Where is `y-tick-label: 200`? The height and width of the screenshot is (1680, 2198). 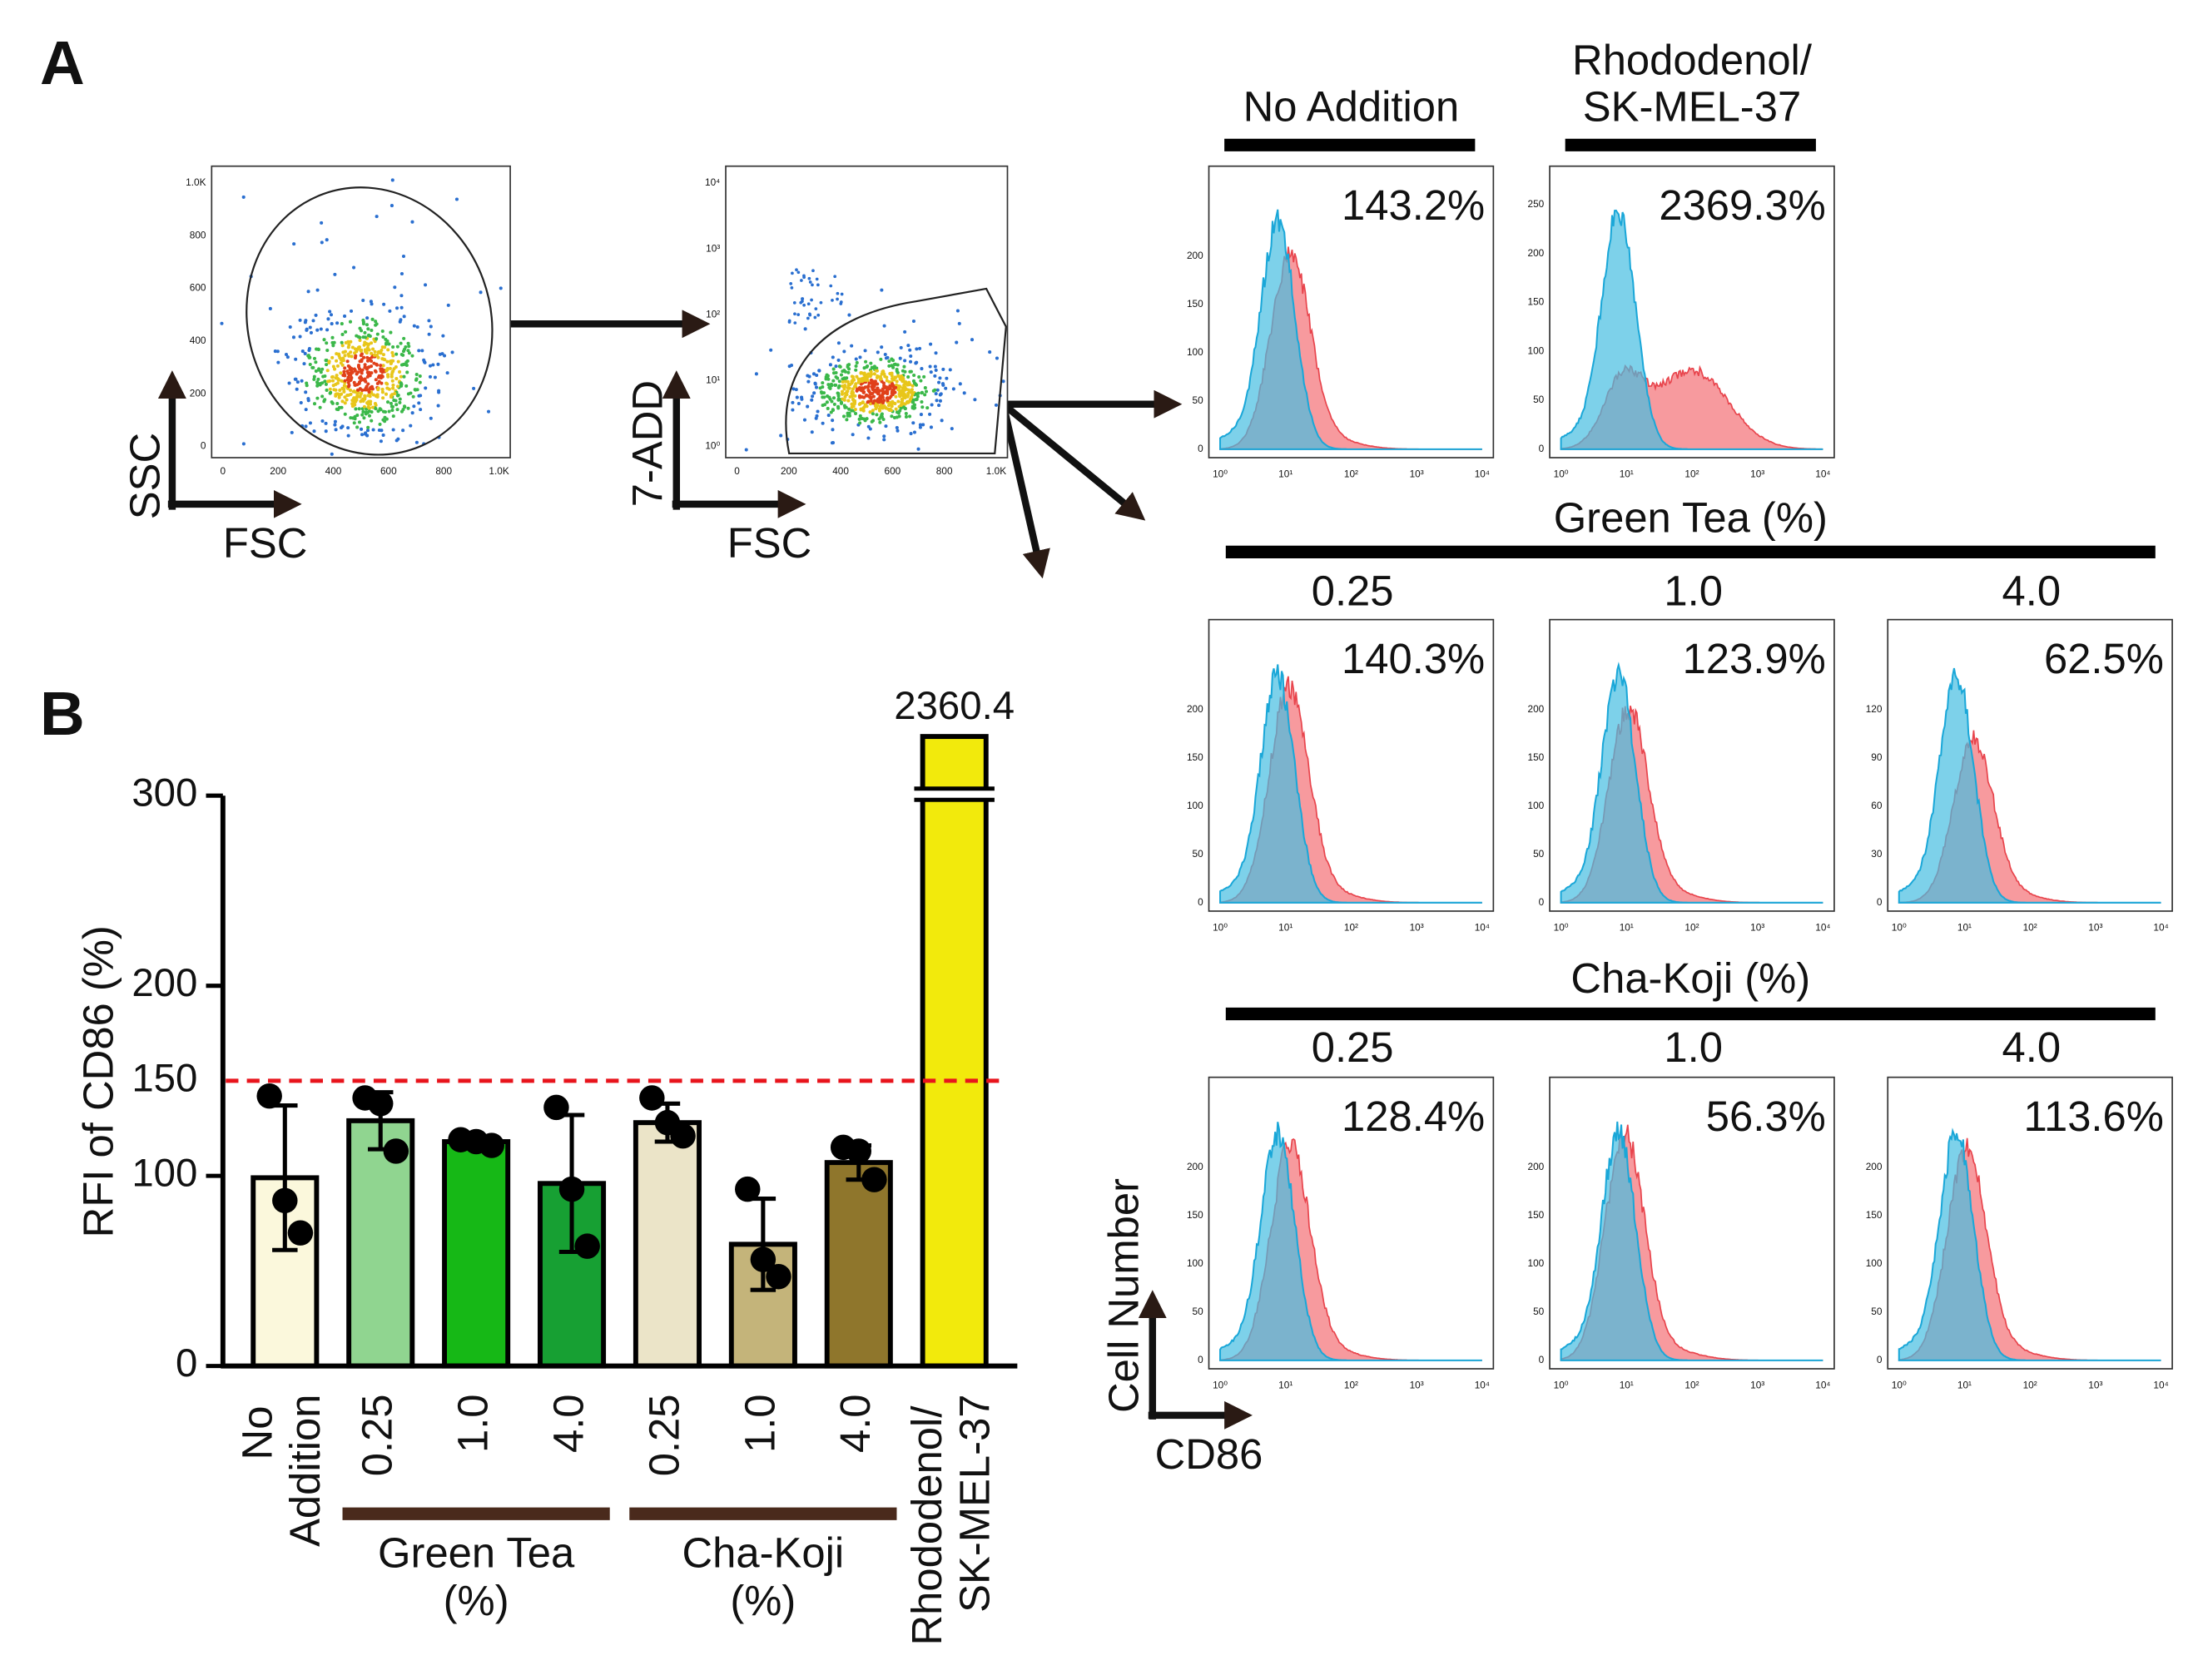 y-tick-label: 200 is located at coordinates (1195, 709).